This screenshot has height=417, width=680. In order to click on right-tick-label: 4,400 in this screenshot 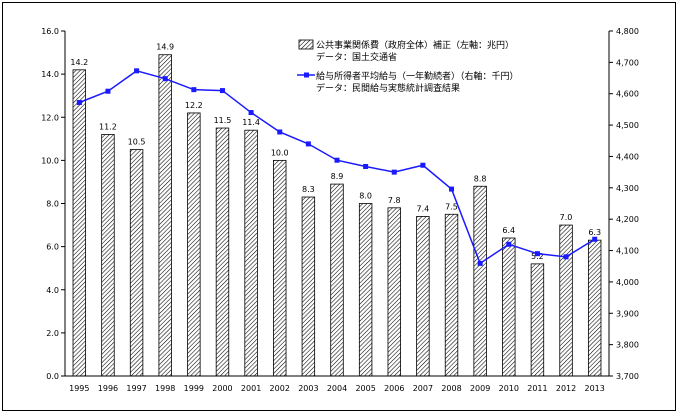, I will do `click(627, 156)`.